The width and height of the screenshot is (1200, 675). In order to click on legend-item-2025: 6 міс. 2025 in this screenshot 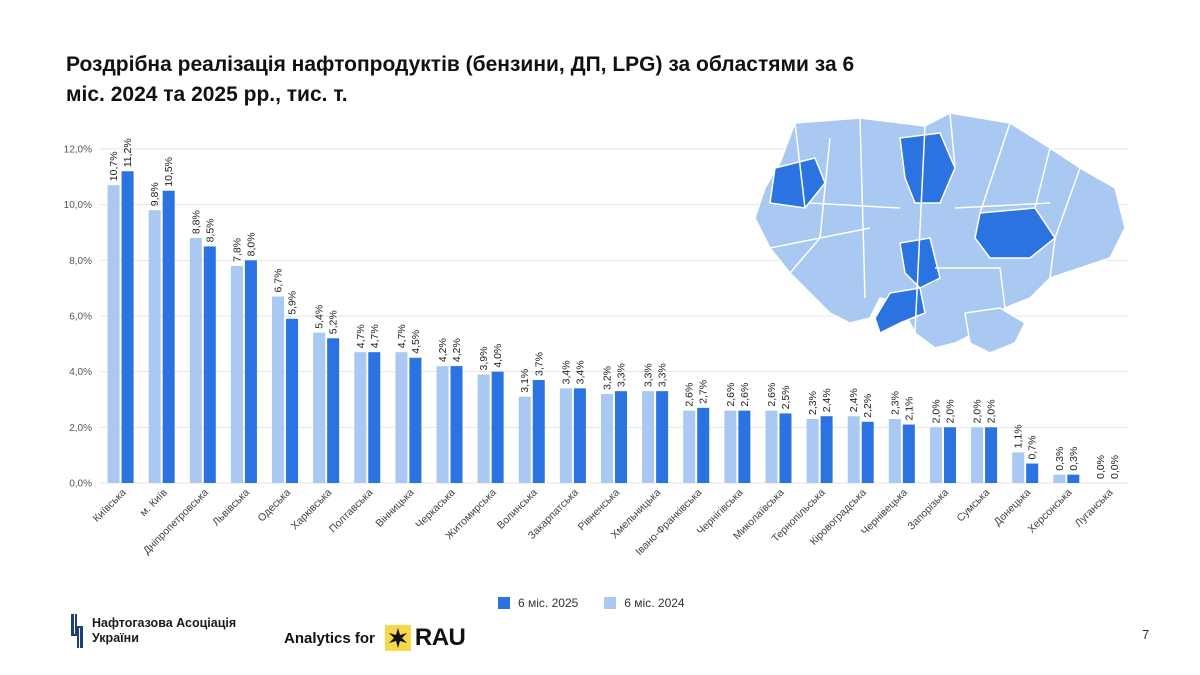, I will do `click(538, 603)`.